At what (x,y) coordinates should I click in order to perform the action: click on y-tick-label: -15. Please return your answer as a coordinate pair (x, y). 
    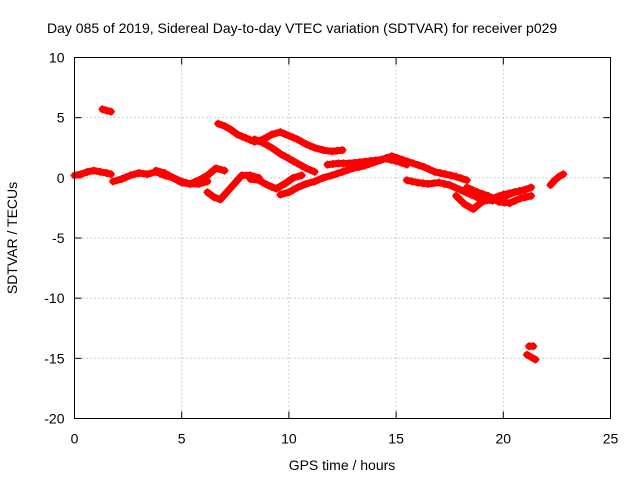
    Looking at the image, I should click on (54, 358).